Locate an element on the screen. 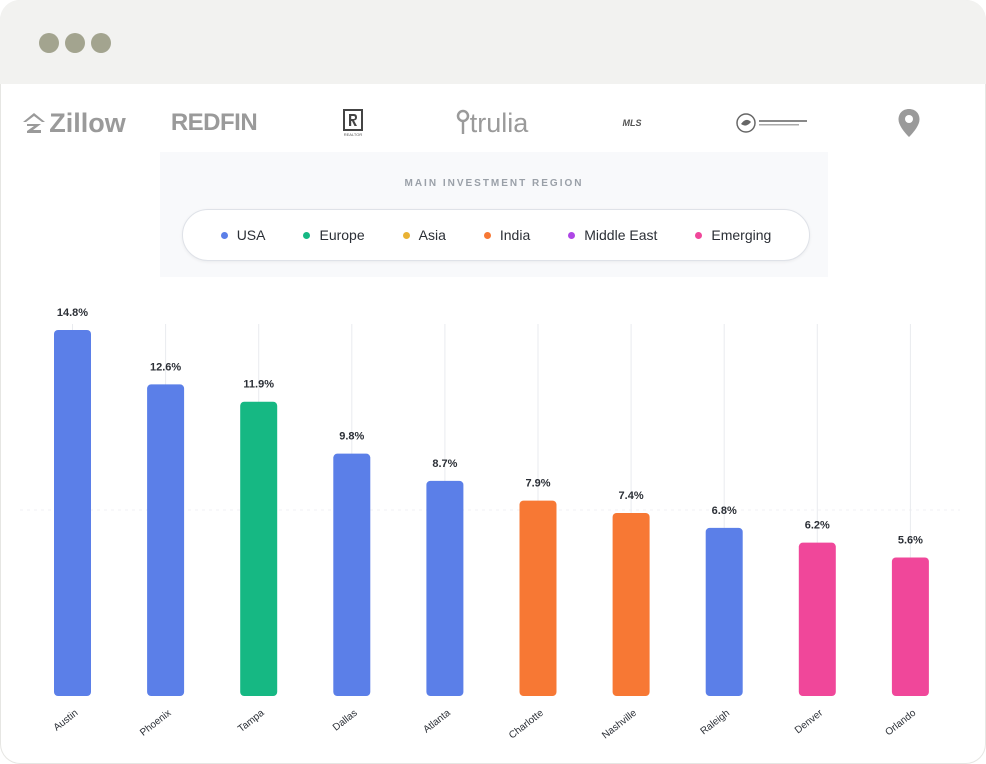  seal-logo is located at coordinates (773, 123).